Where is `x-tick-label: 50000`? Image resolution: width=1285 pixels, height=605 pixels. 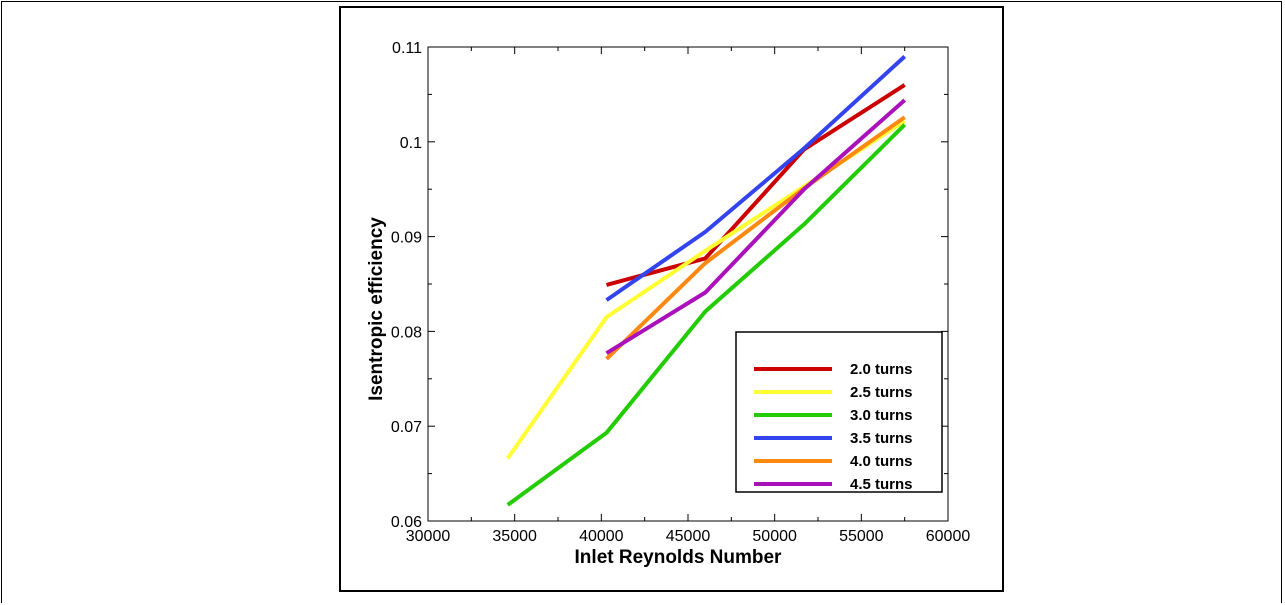
x-tick-label: 50000 is located at coordinates (774, 536).